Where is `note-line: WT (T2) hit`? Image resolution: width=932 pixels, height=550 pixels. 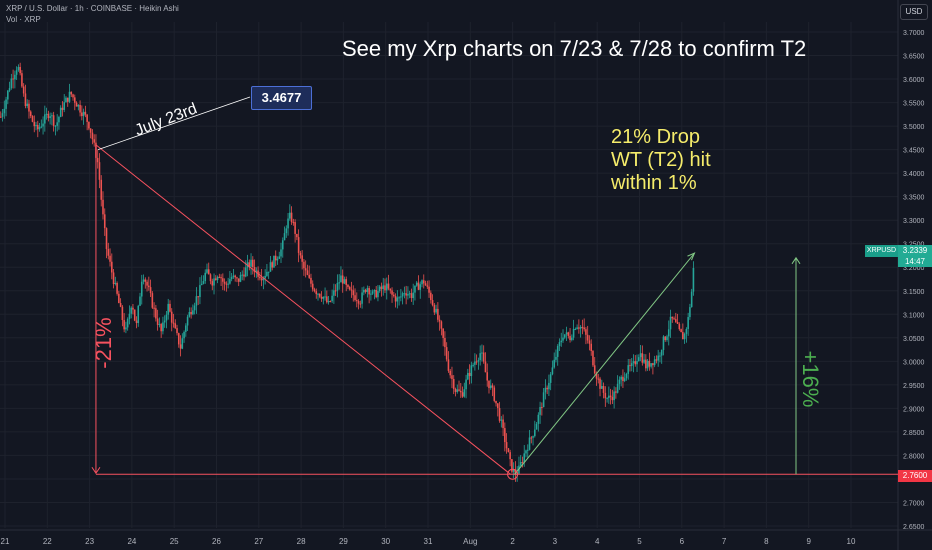 note-line: WT (T2) hit is located at coordinates (661, 160).